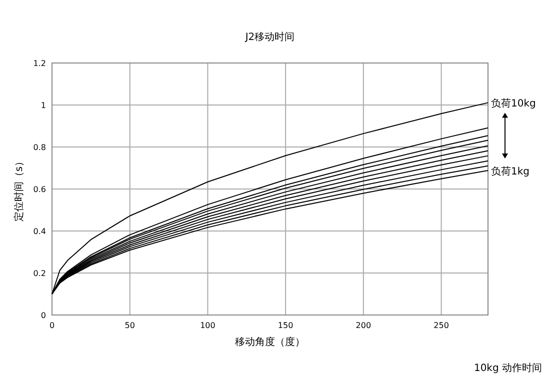 Image resolution: width=550 pixels, height=383 pixels. I want to click on y-tick-label: 0.8, so click(39, 147).